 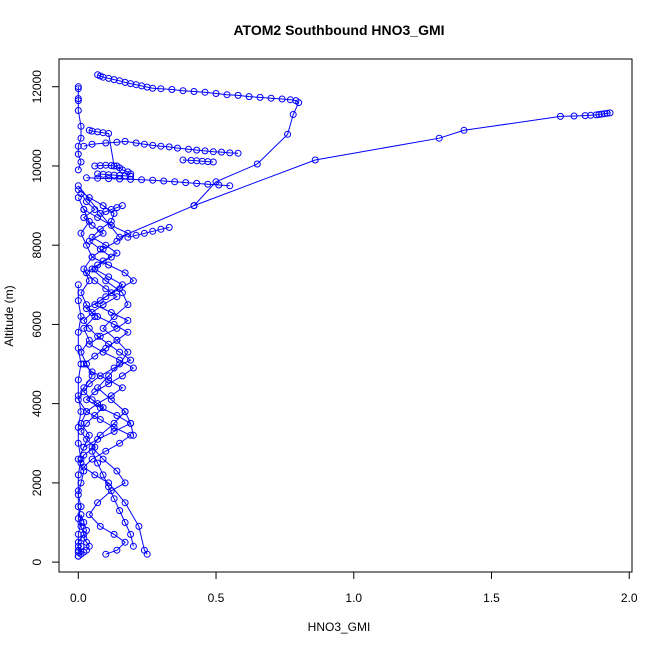 What do you see at coordinates (339, 627) in the screenshot?
I see `x-axis-label: HNO3_GMI` at bounding box center [339, 627].